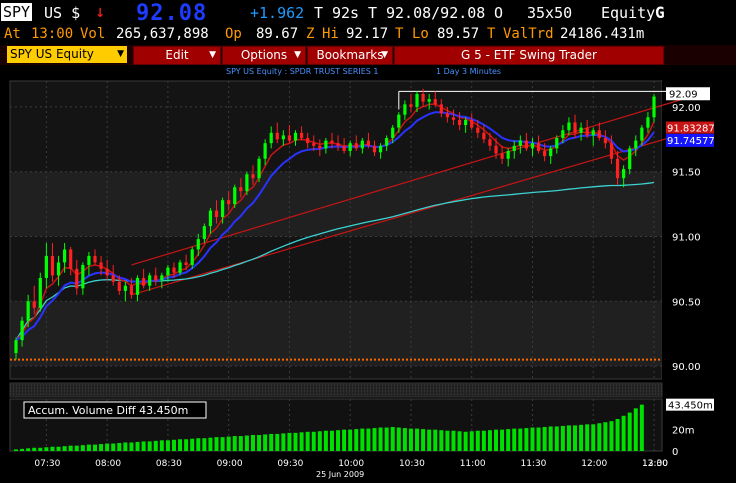  Describe the element at coordinates (473, 464) in the screenshot. I see `x-tick-label: 11:00` at that location.